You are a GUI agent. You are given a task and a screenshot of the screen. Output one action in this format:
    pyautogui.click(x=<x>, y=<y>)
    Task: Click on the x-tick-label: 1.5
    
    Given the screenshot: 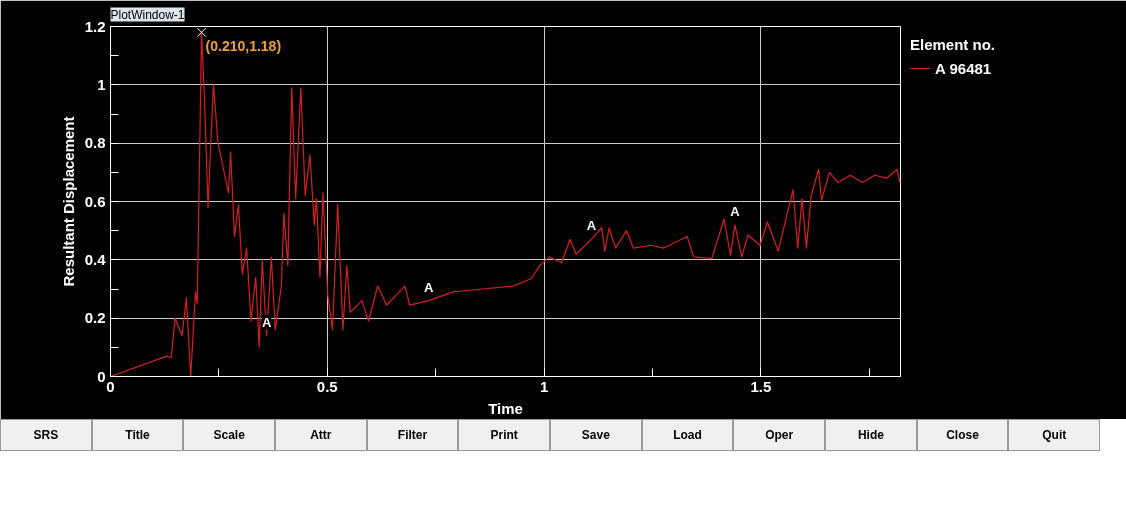 What is the action you would take?
    pyautogui.click(x=761, y=386)
    